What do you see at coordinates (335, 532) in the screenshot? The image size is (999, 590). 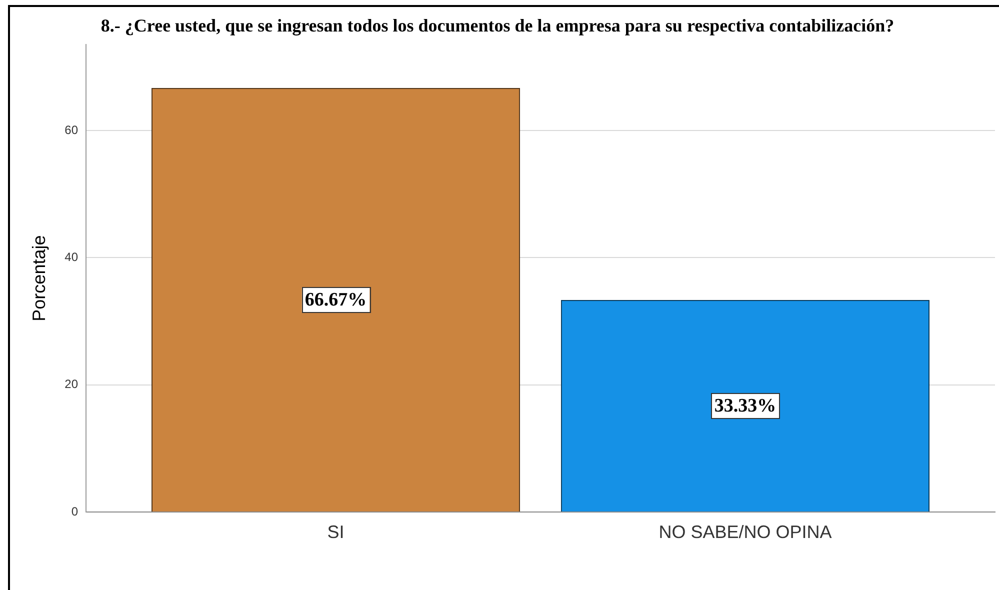 I see `x-tick-label: SI` at bounding box center [335, 532].